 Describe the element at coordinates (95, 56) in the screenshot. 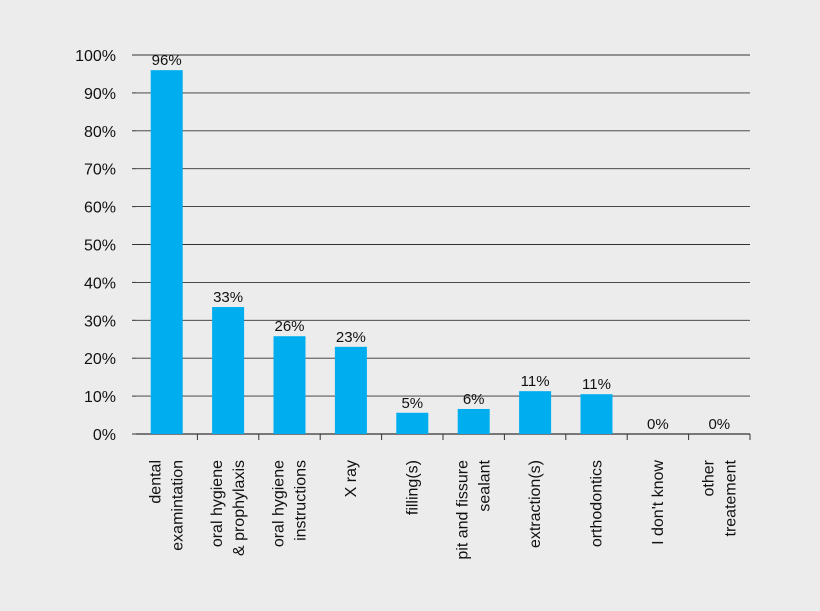

I see `y-tick-label: 100%` at that location.